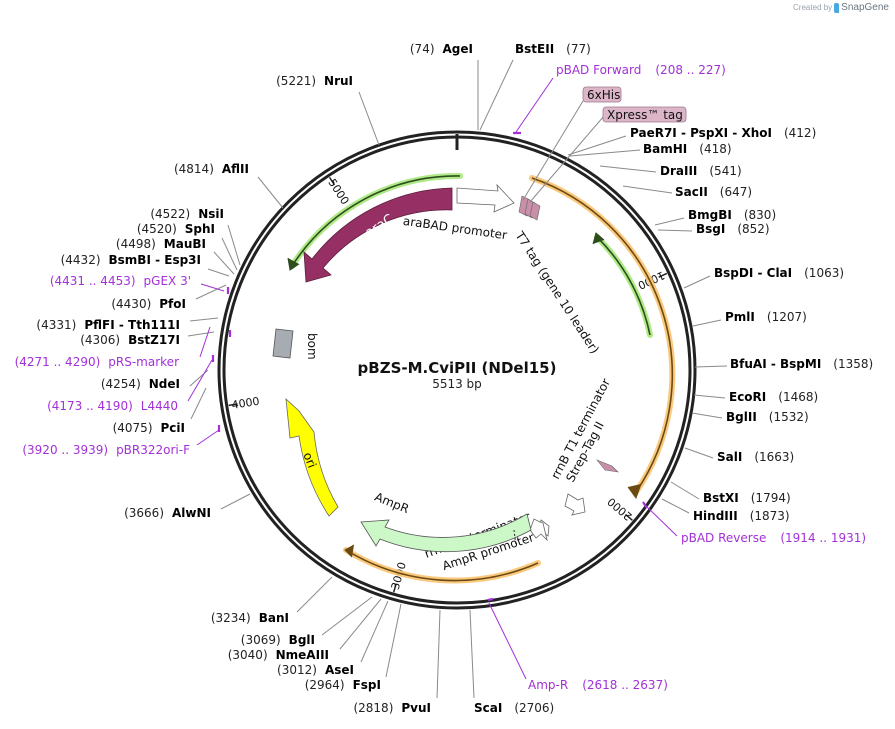 This screenshot has width=895, height=729. I want to click on enzyme-site: BanI (3234), so click(272, 600).